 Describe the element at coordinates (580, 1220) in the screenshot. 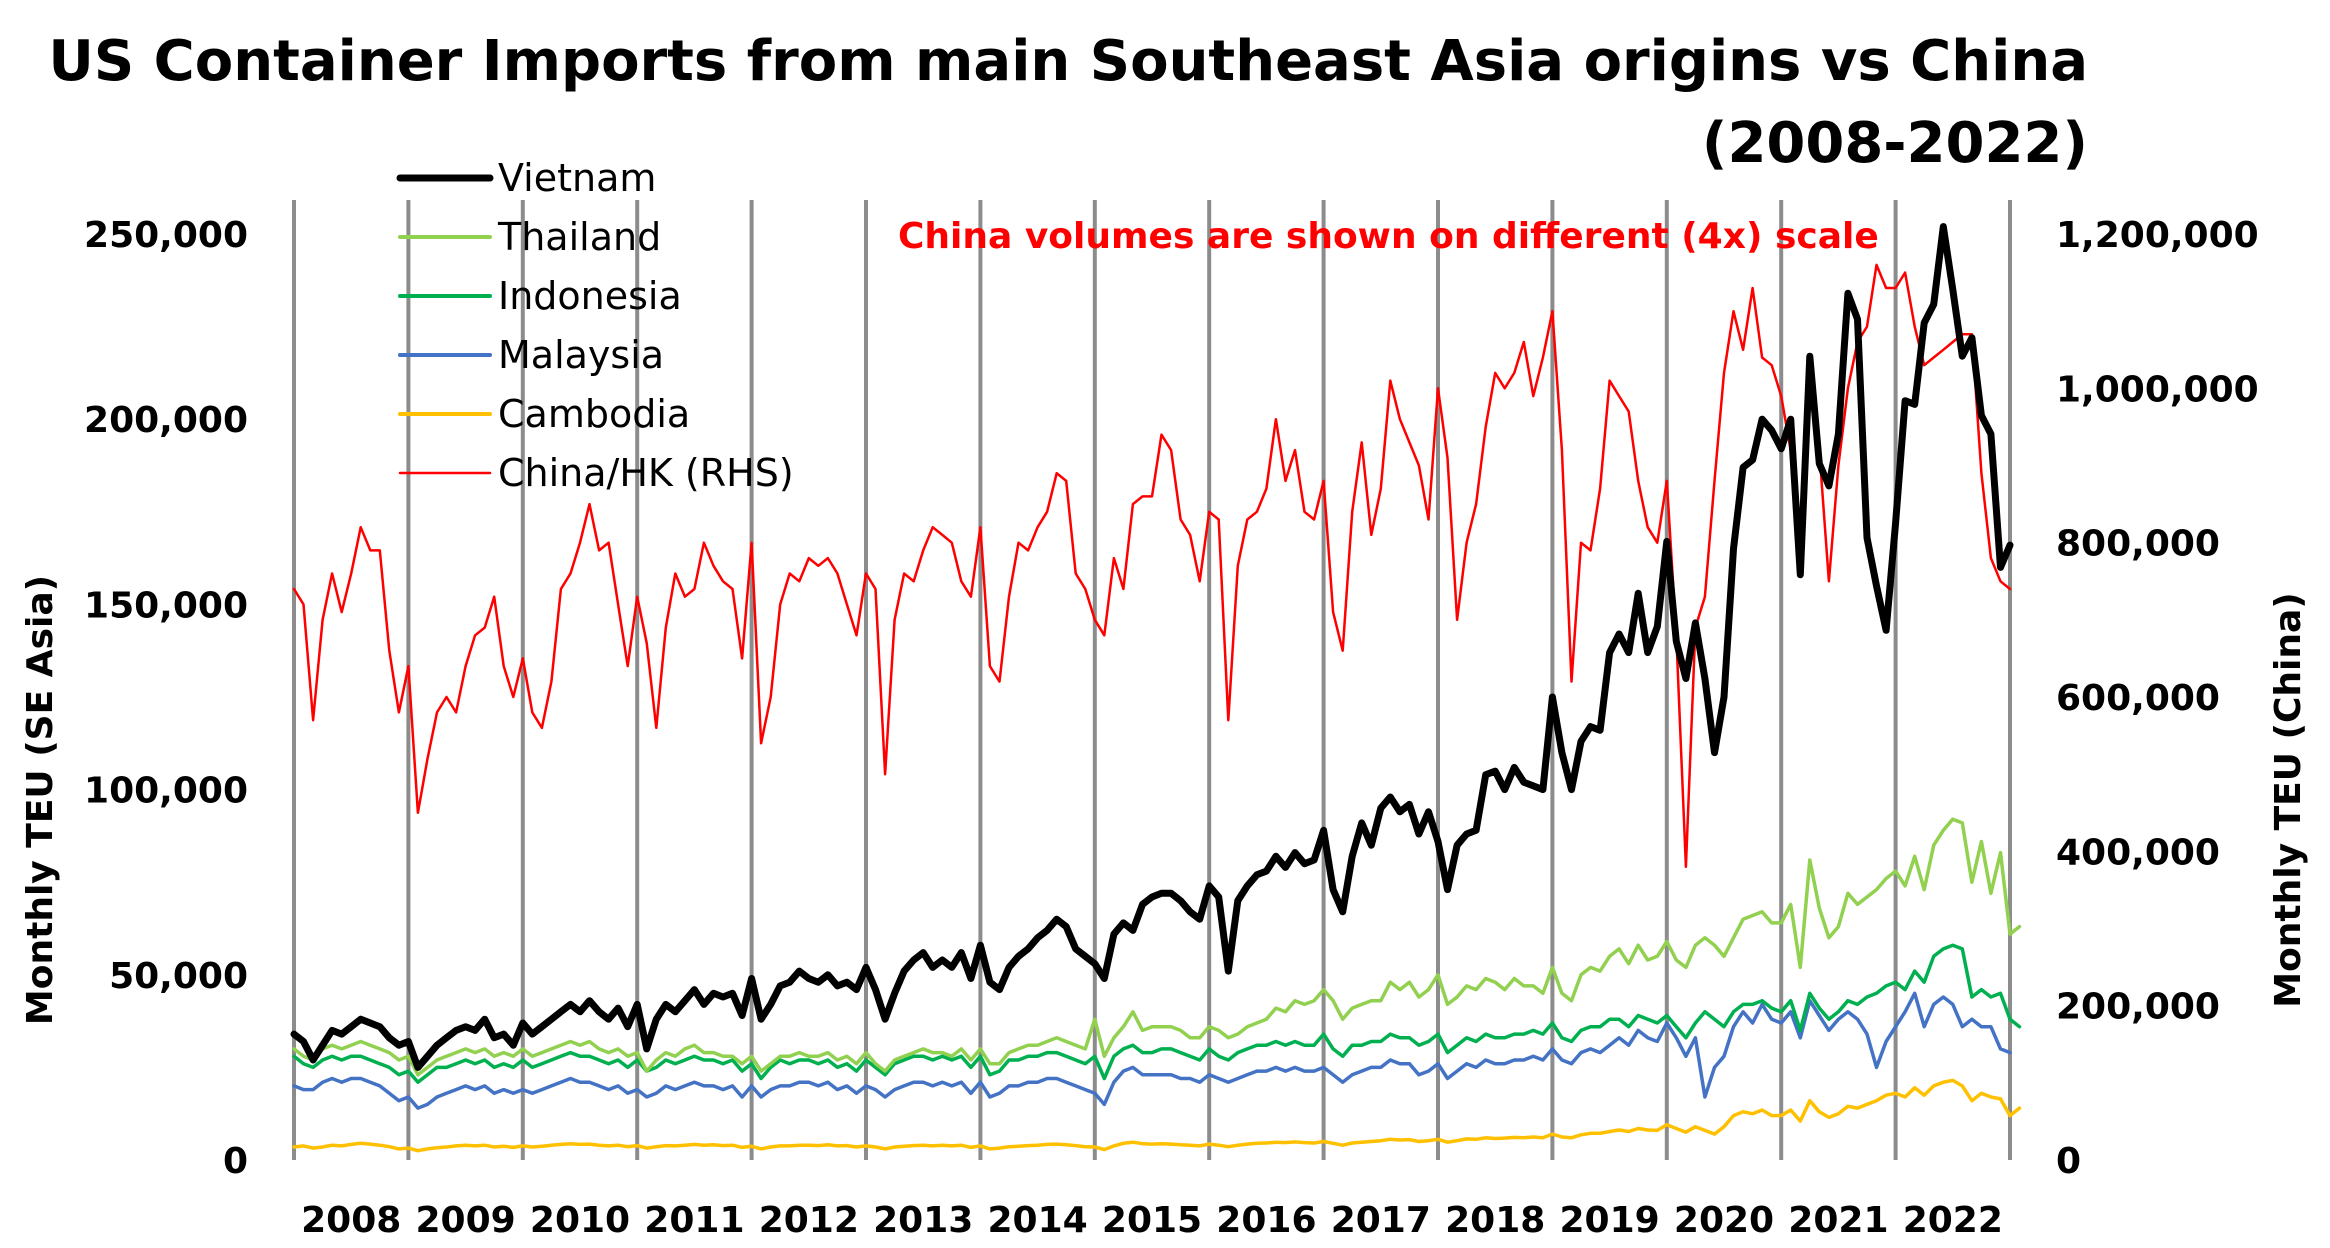

I see `year-label: 2010` at that location.